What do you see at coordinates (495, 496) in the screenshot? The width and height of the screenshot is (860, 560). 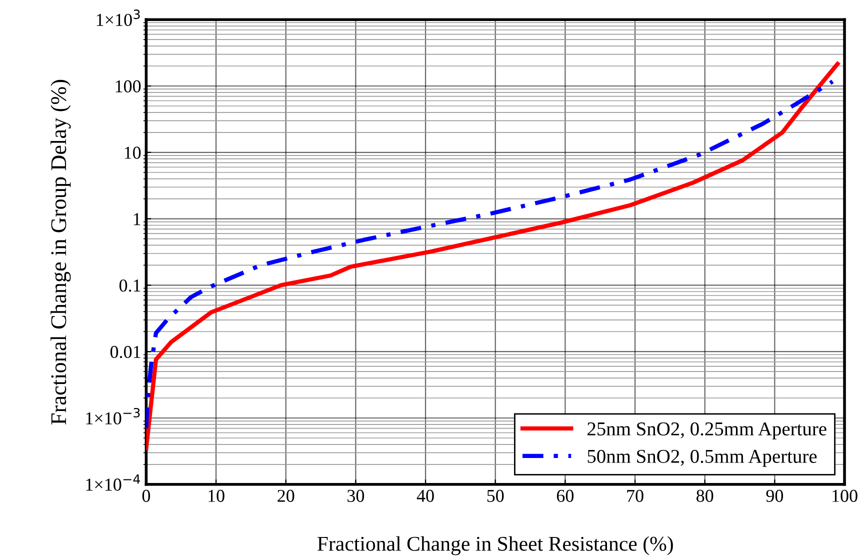 I see `x-tick-label: 50` at bounding box center [495, 496].